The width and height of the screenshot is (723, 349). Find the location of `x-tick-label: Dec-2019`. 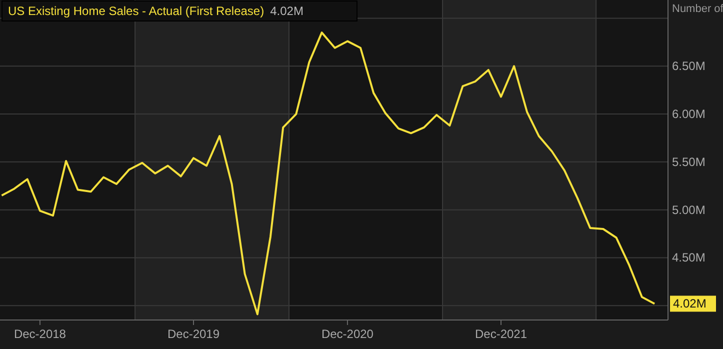

x-tick-label: Dec-2019 is located at coordinates (193, 334).